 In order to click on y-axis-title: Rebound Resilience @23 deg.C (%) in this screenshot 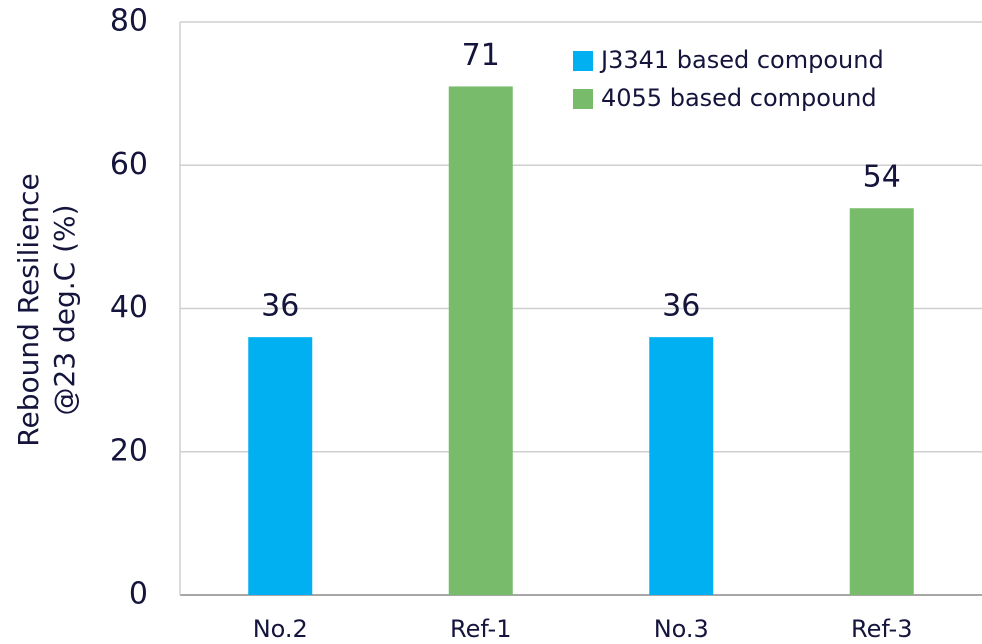, I will do `click(46, 309)`.